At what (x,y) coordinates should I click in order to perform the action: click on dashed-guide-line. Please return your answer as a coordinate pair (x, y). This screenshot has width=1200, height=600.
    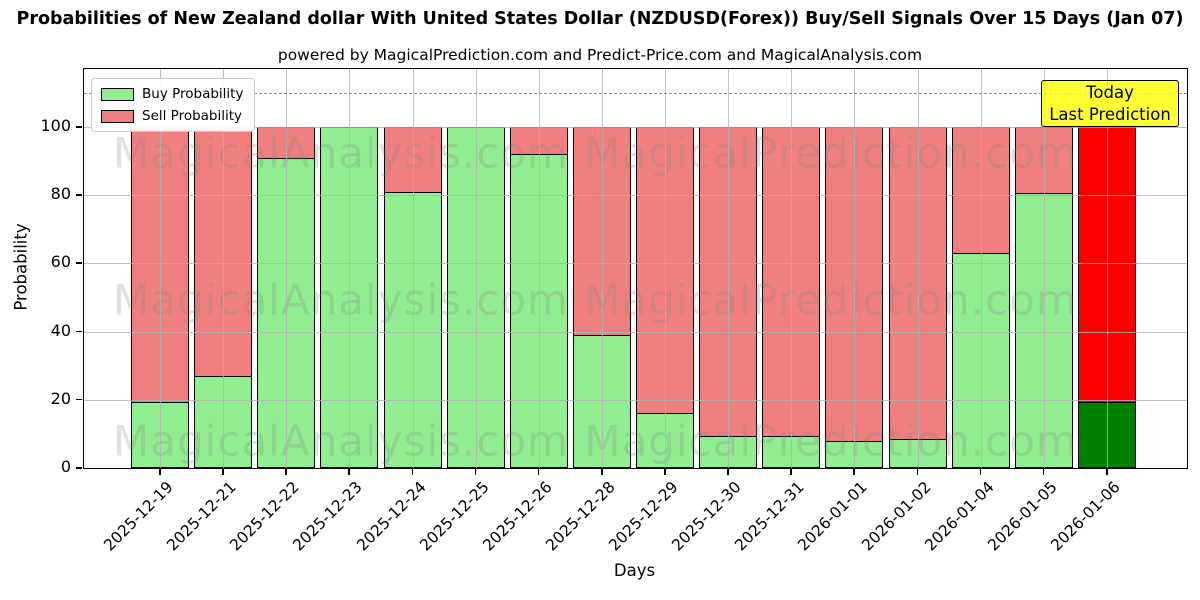
    Looking at the image, I should click on (635, 93).